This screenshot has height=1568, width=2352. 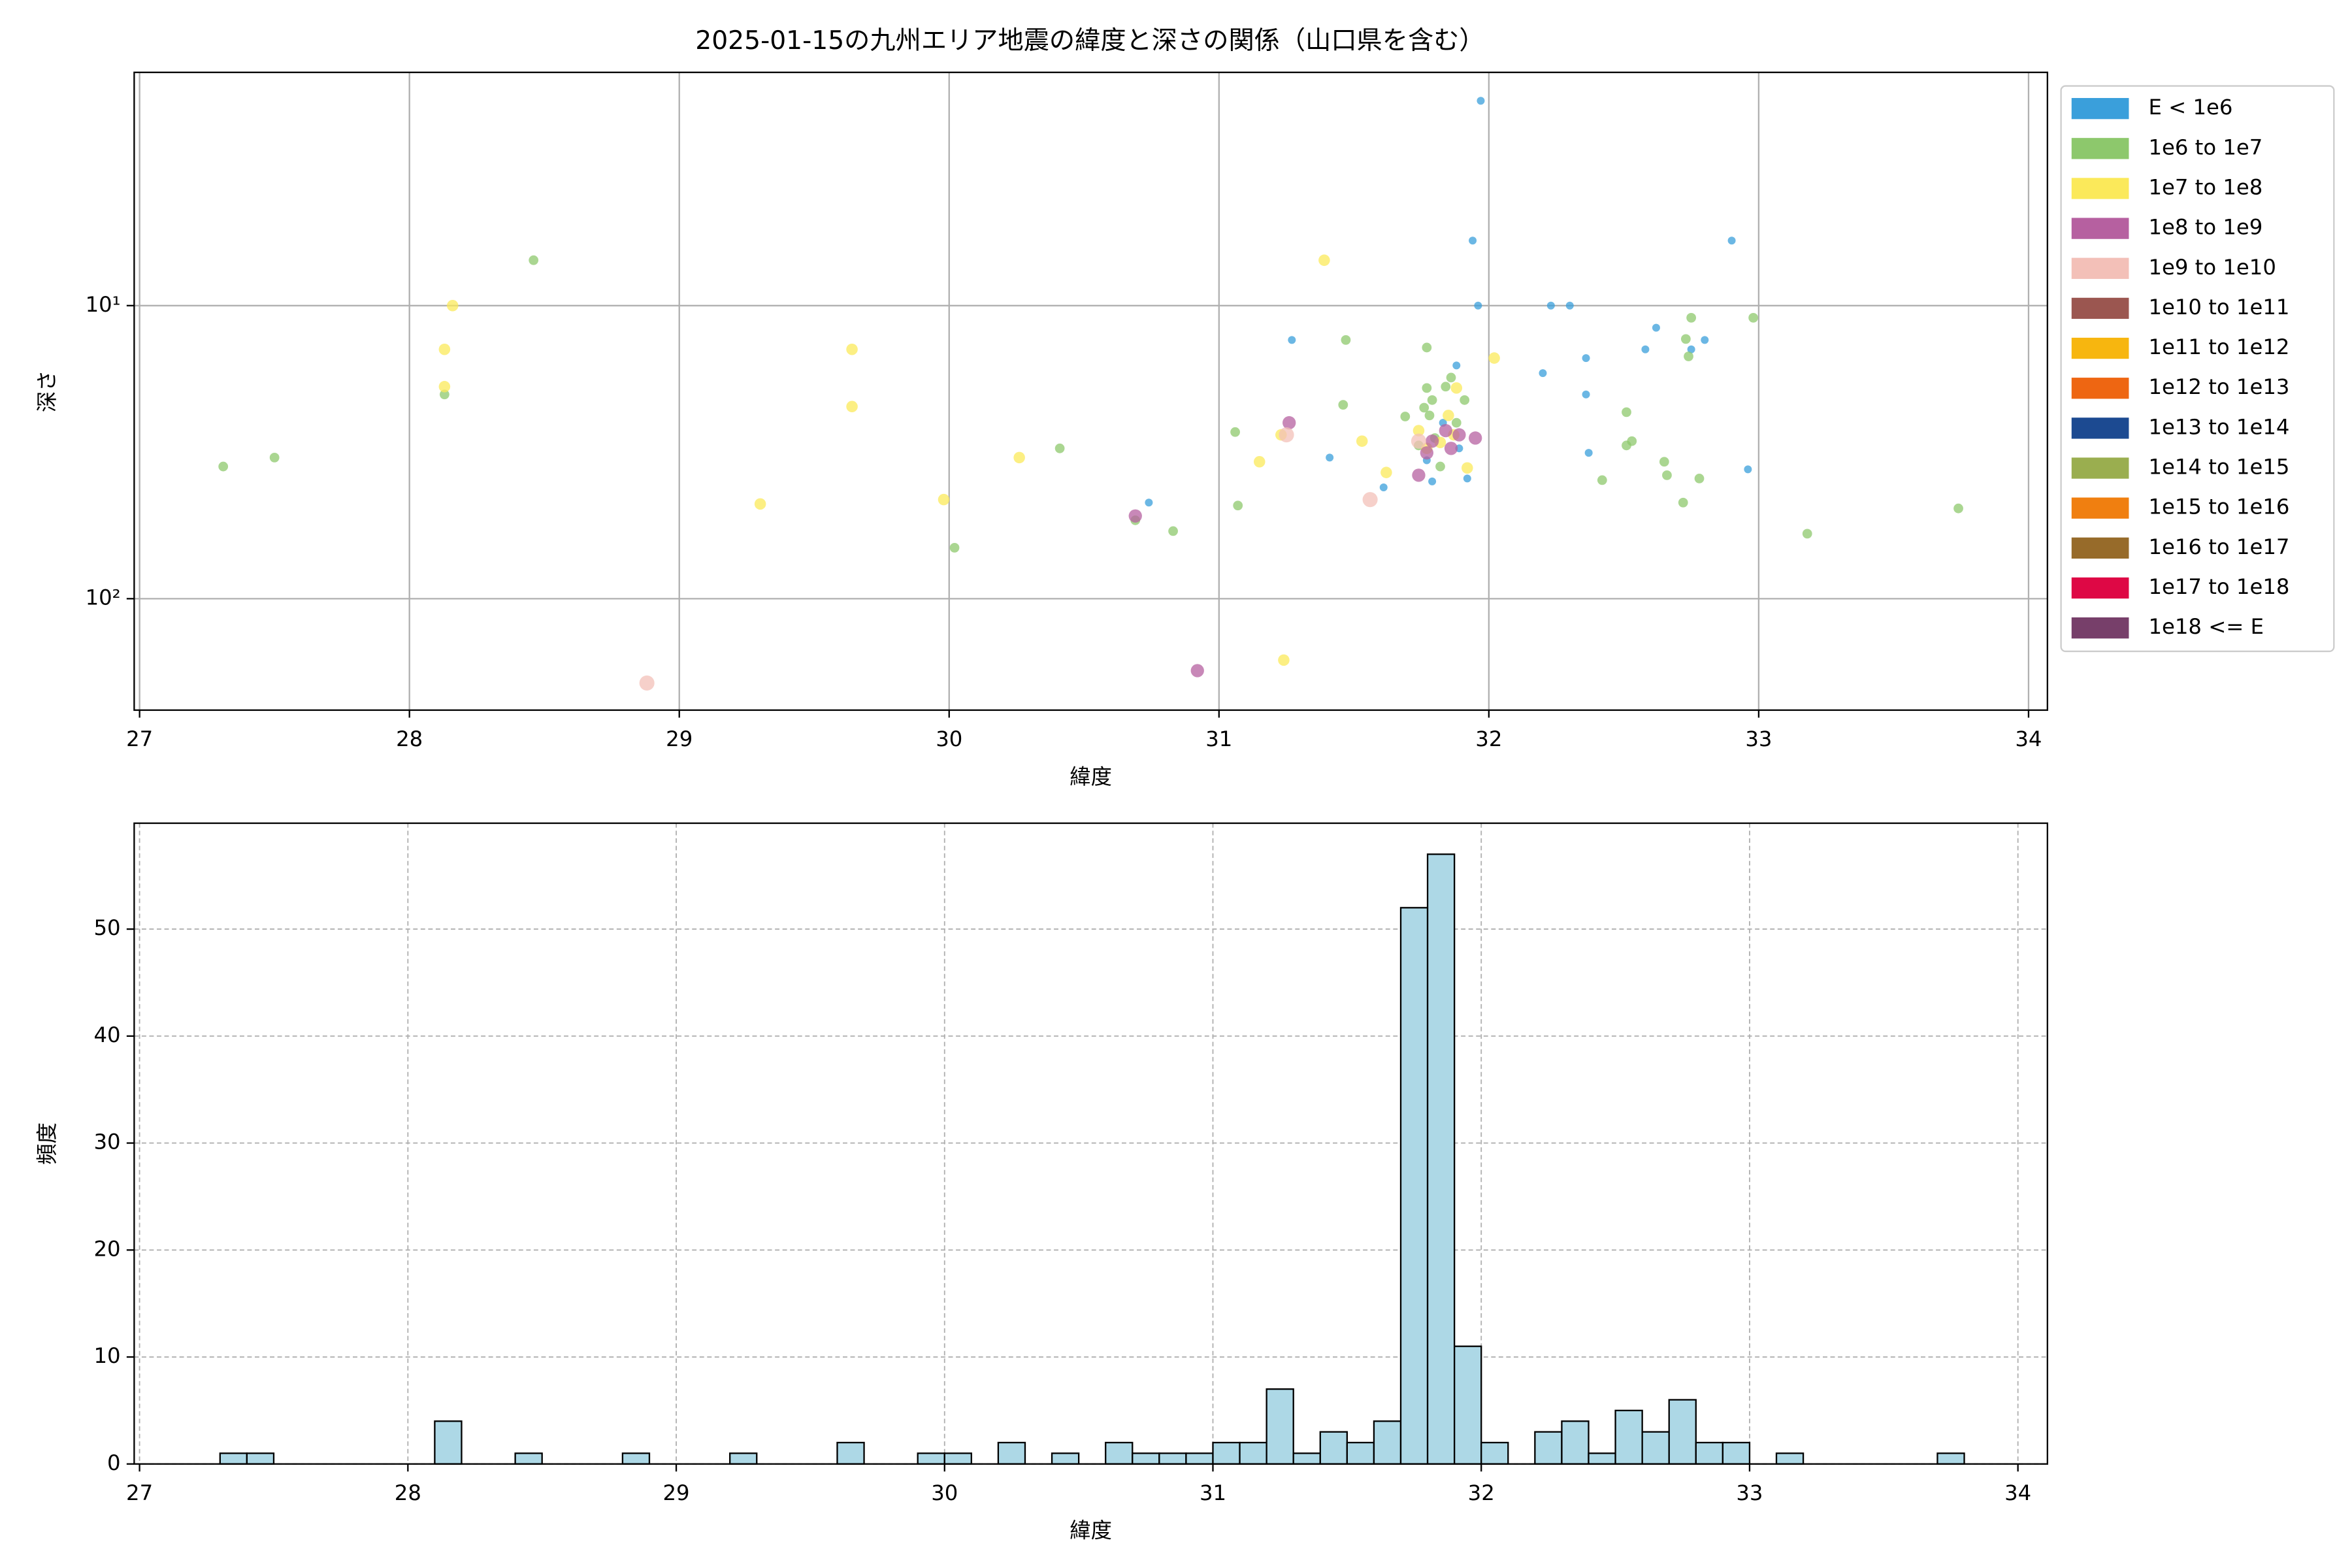 What do you see at coordinates (2218, 307) in the screenshot?
I see `legend-label: 1e10 to 1e11` at bounding box center [2218, 307].